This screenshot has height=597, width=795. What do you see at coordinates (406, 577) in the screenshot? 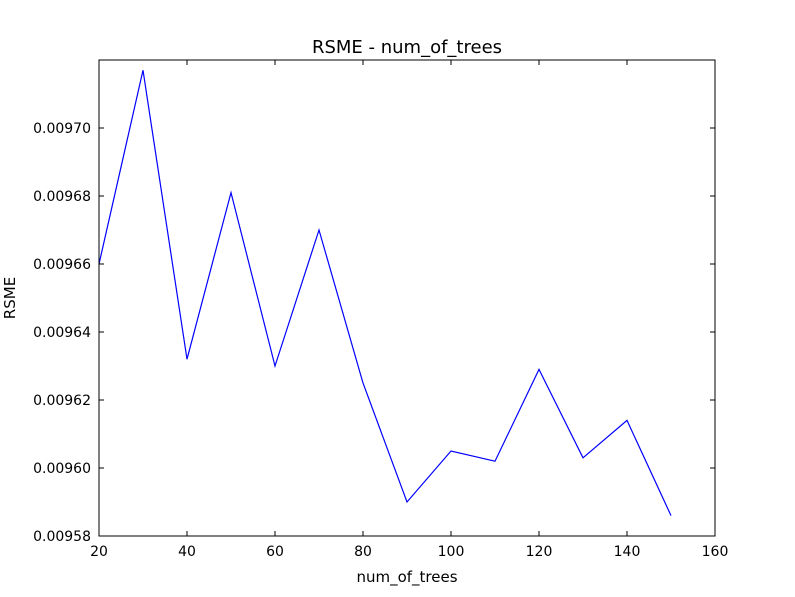
I see `x-axis-title: num_of_trees` at bounding box center [406, 577].